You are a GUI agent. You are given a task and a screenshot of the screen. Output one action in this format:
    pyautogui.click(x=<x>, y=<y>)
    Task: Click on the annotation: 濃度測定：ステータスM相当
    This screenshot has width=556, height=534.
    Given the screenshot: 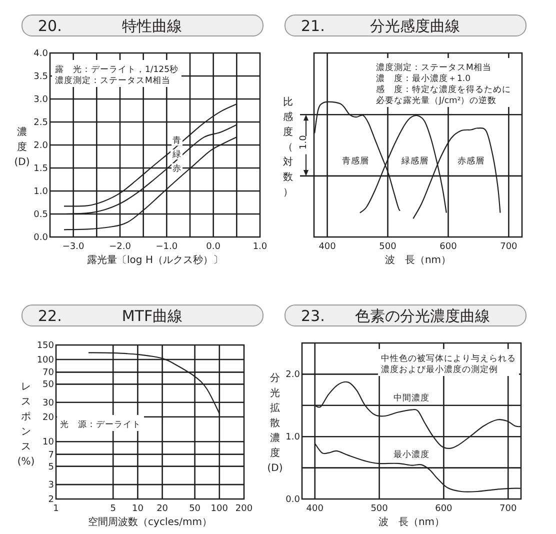 What is the action you would take?
    pyautogui.click(x=112, y=80)
    